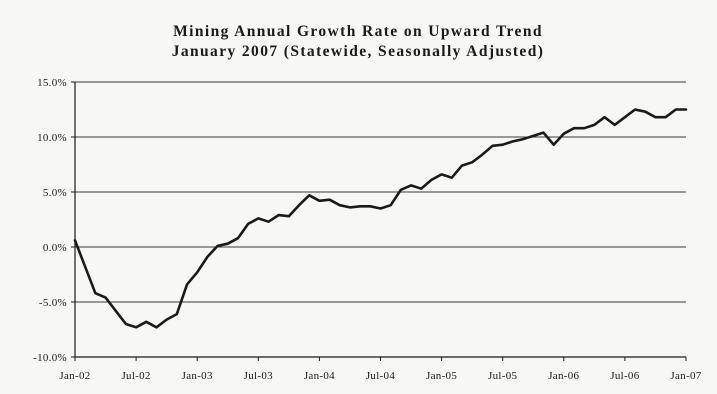 The width and height of the screenshot is (717, 394). I want to click on x-tick-label: Jul-05, so click(502, 376).